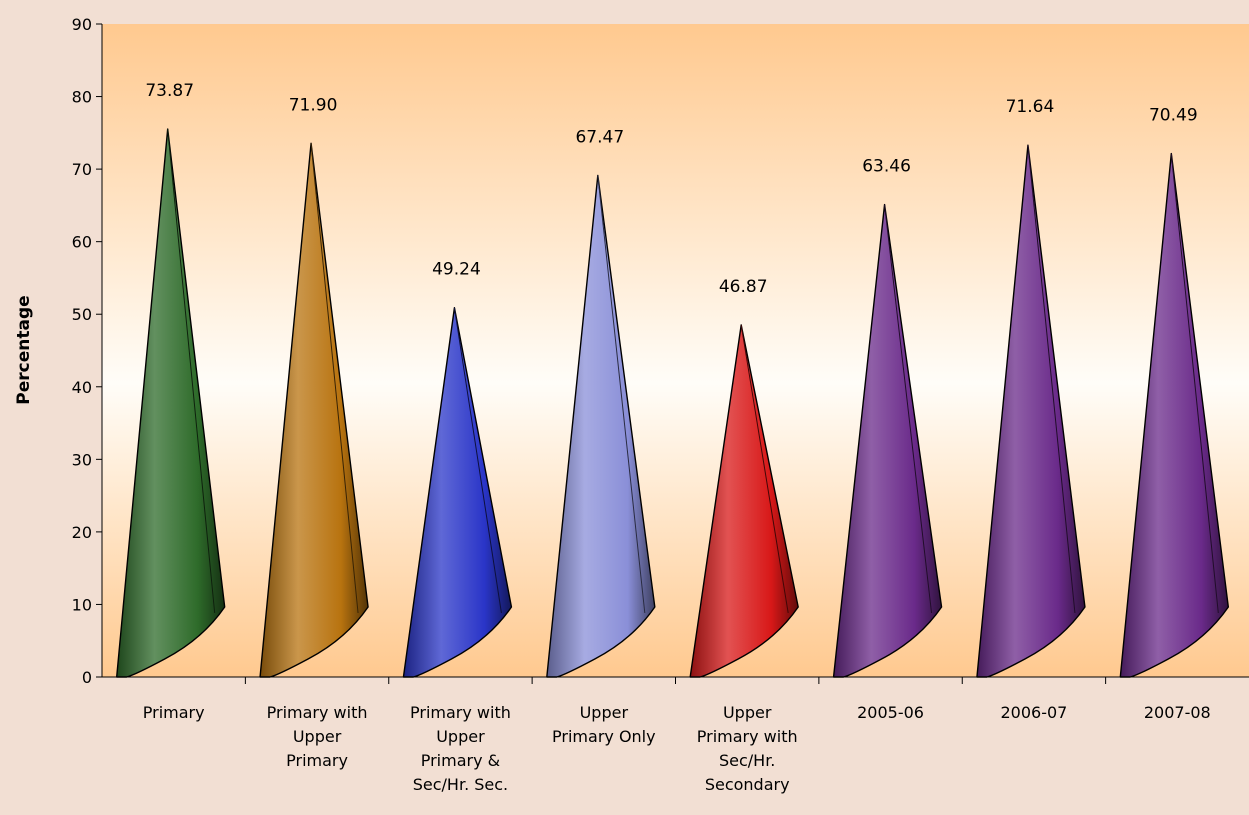 The image size is (1249, 815). Describe the element at coordinates (743, 287) in the screenshot. I see `data-label: 46.87` at that location.